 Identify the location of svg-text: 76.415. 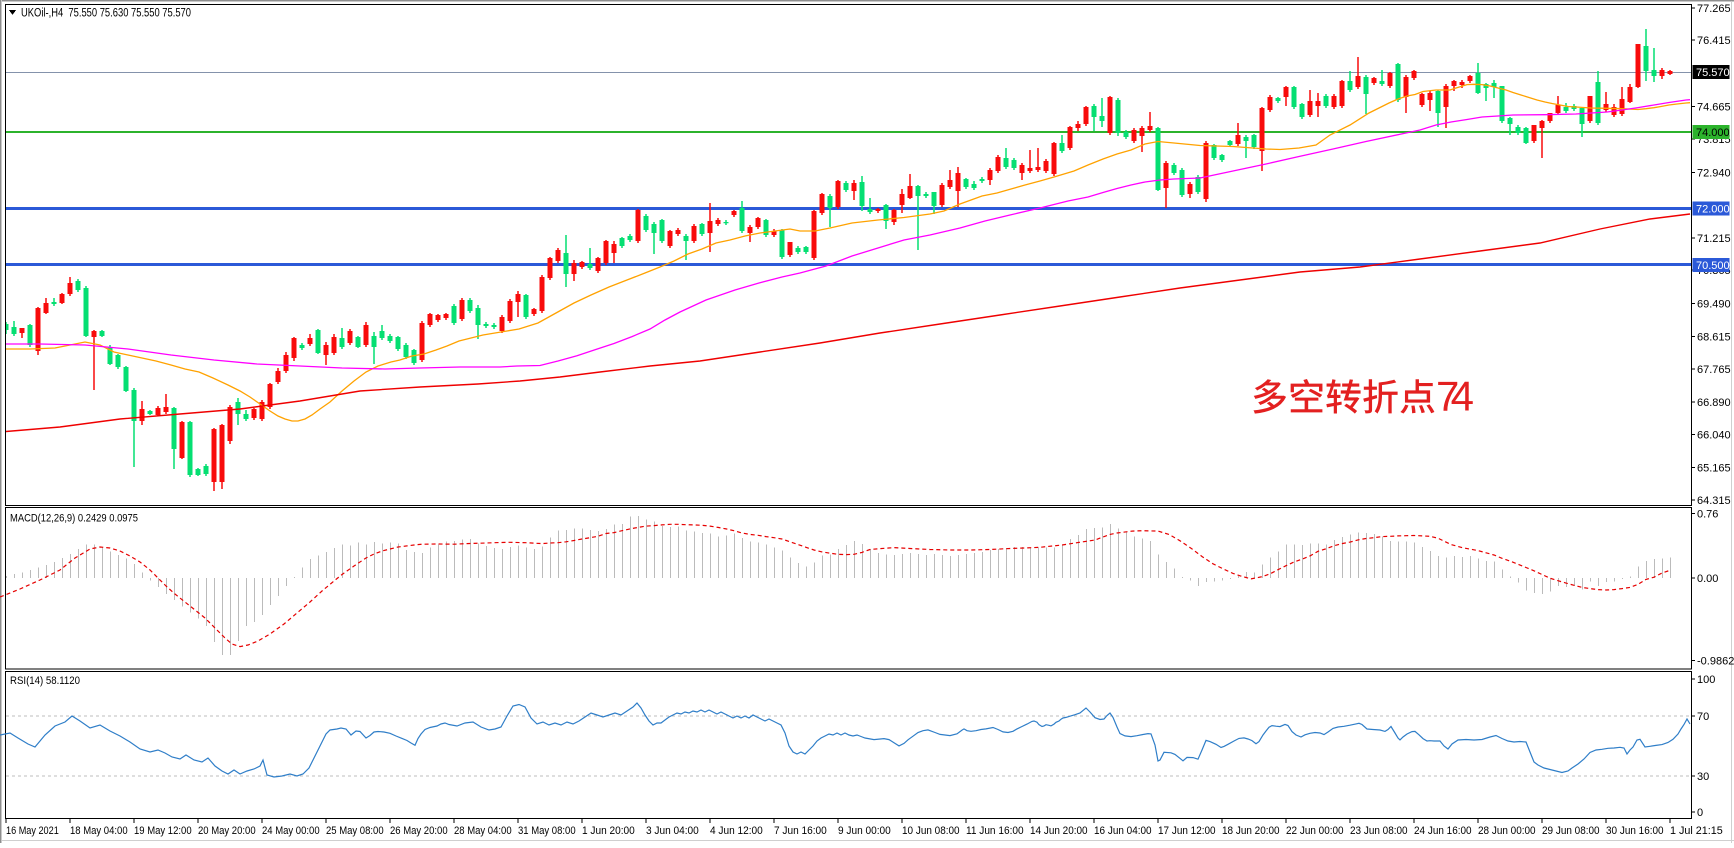
(1714, 41).